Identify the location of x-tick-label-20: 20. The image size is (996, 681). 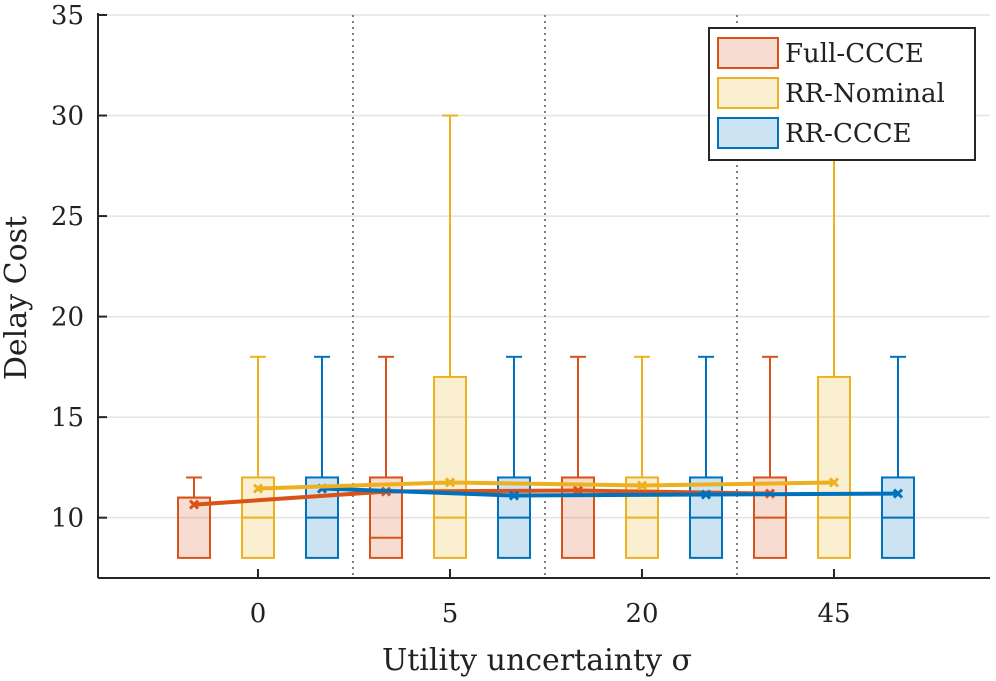
(641, 614).